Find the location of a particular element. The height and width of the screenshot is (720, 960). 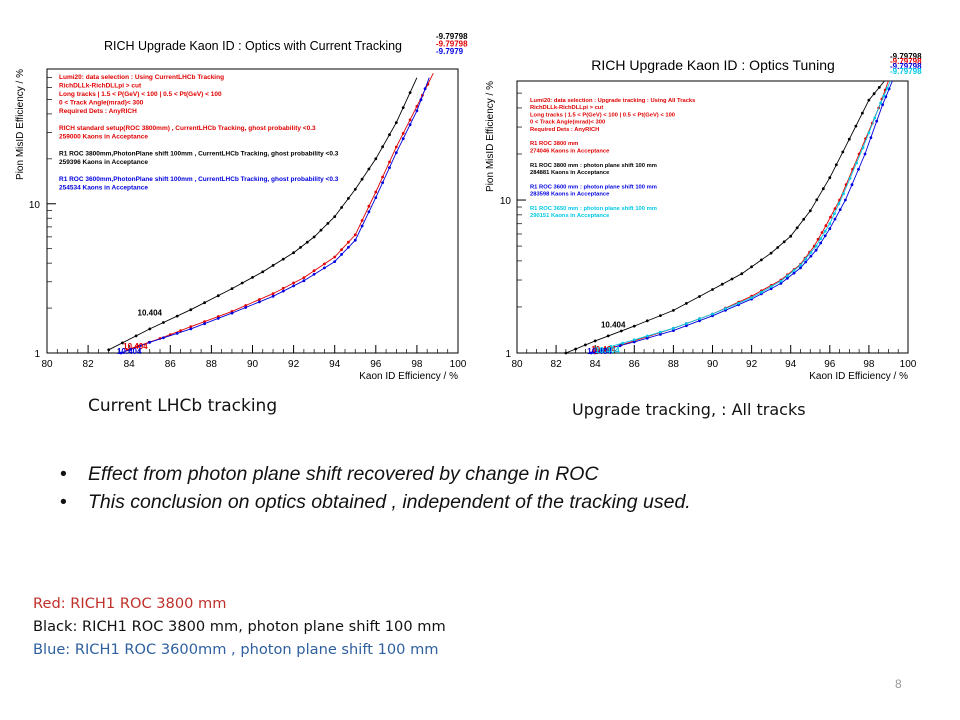

x-tick-label: 92 is located at coordinates (294, 364).